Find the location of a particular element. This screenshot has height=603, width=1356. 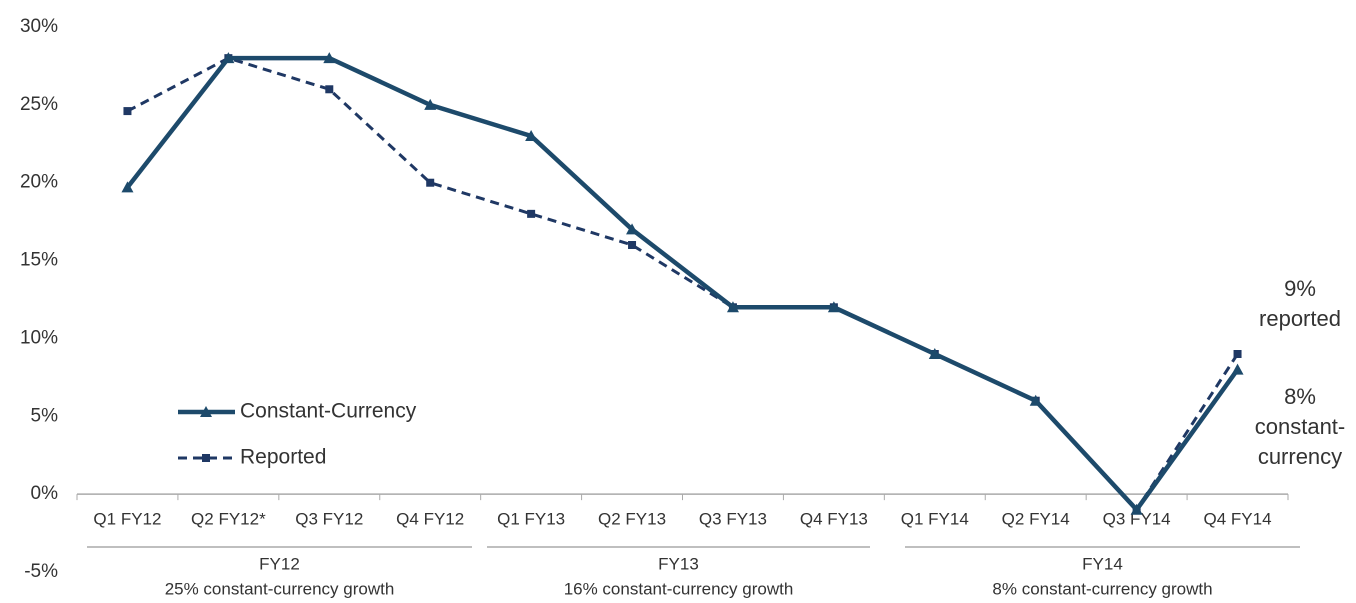

x-tick-label: Q3 FY14 is located at coordinates (1137, 518).